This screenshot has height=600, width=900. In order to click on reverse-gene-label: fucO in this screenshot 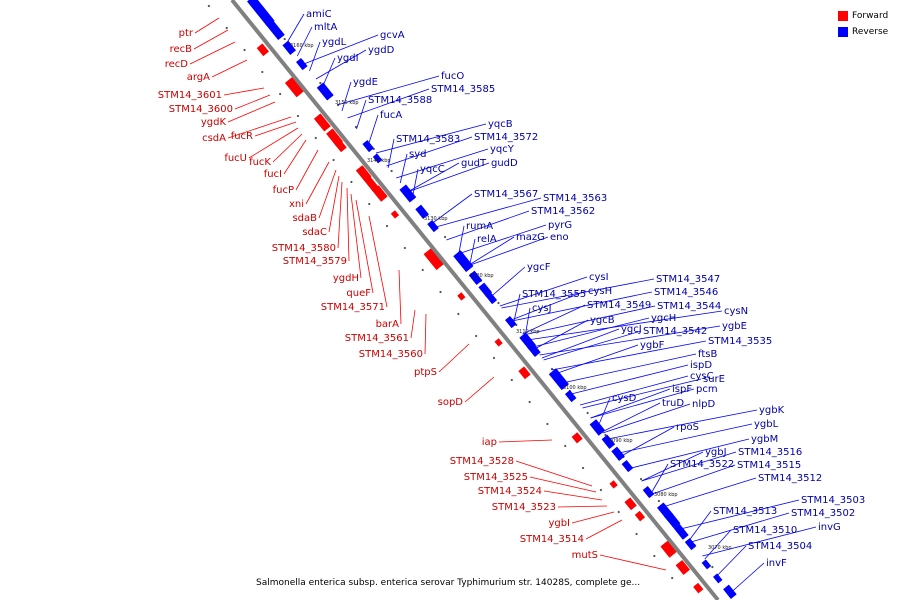, I will do `click(452, 76)`.